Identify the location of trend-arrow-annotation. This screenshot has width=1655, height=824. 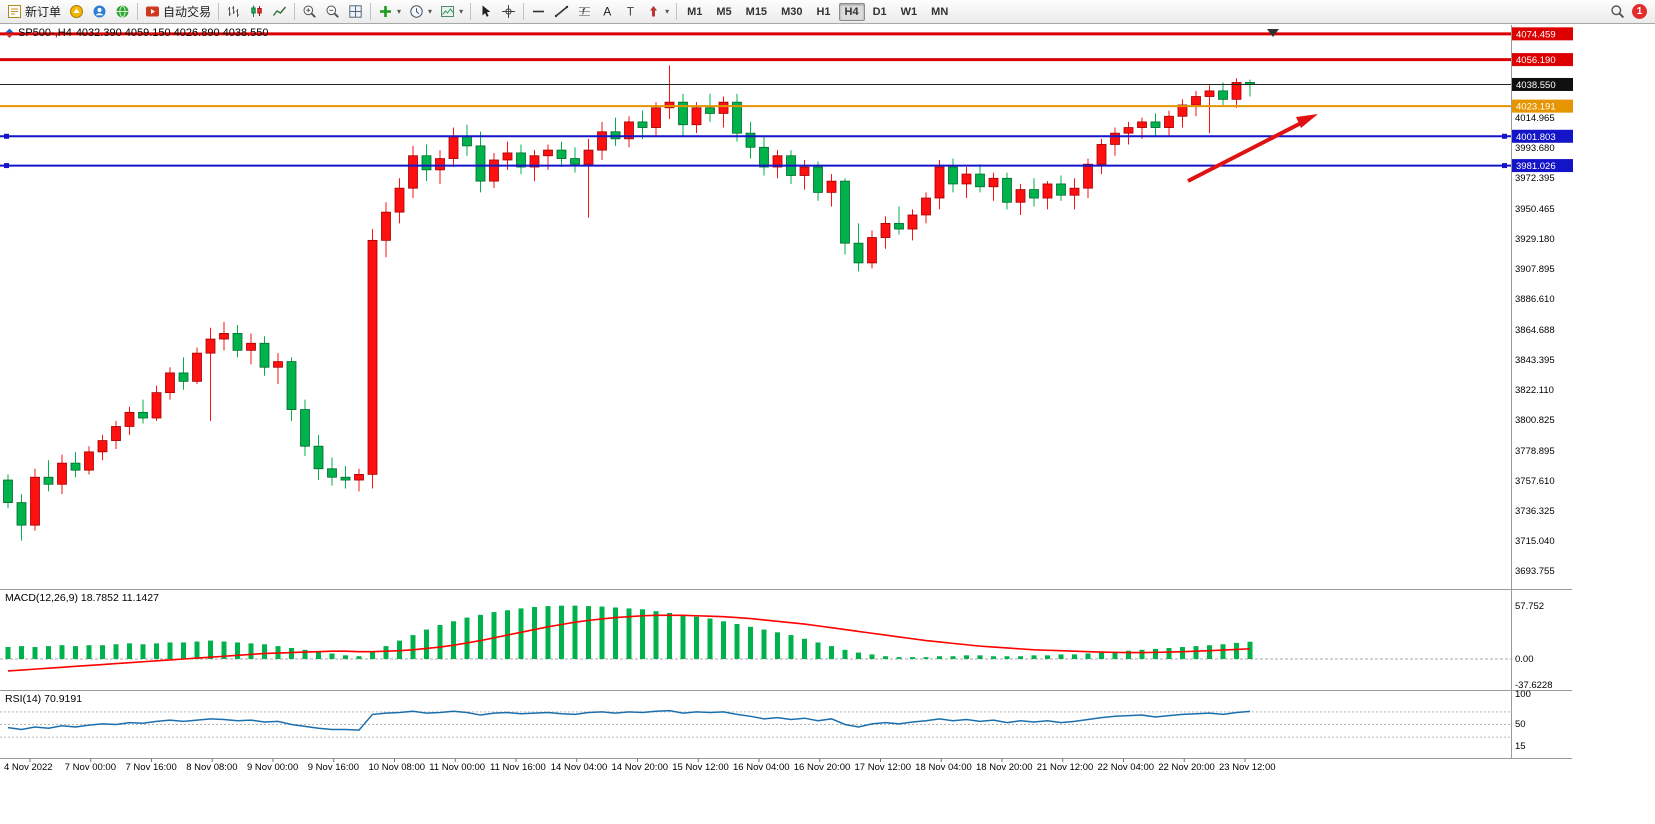
(1252, 148).